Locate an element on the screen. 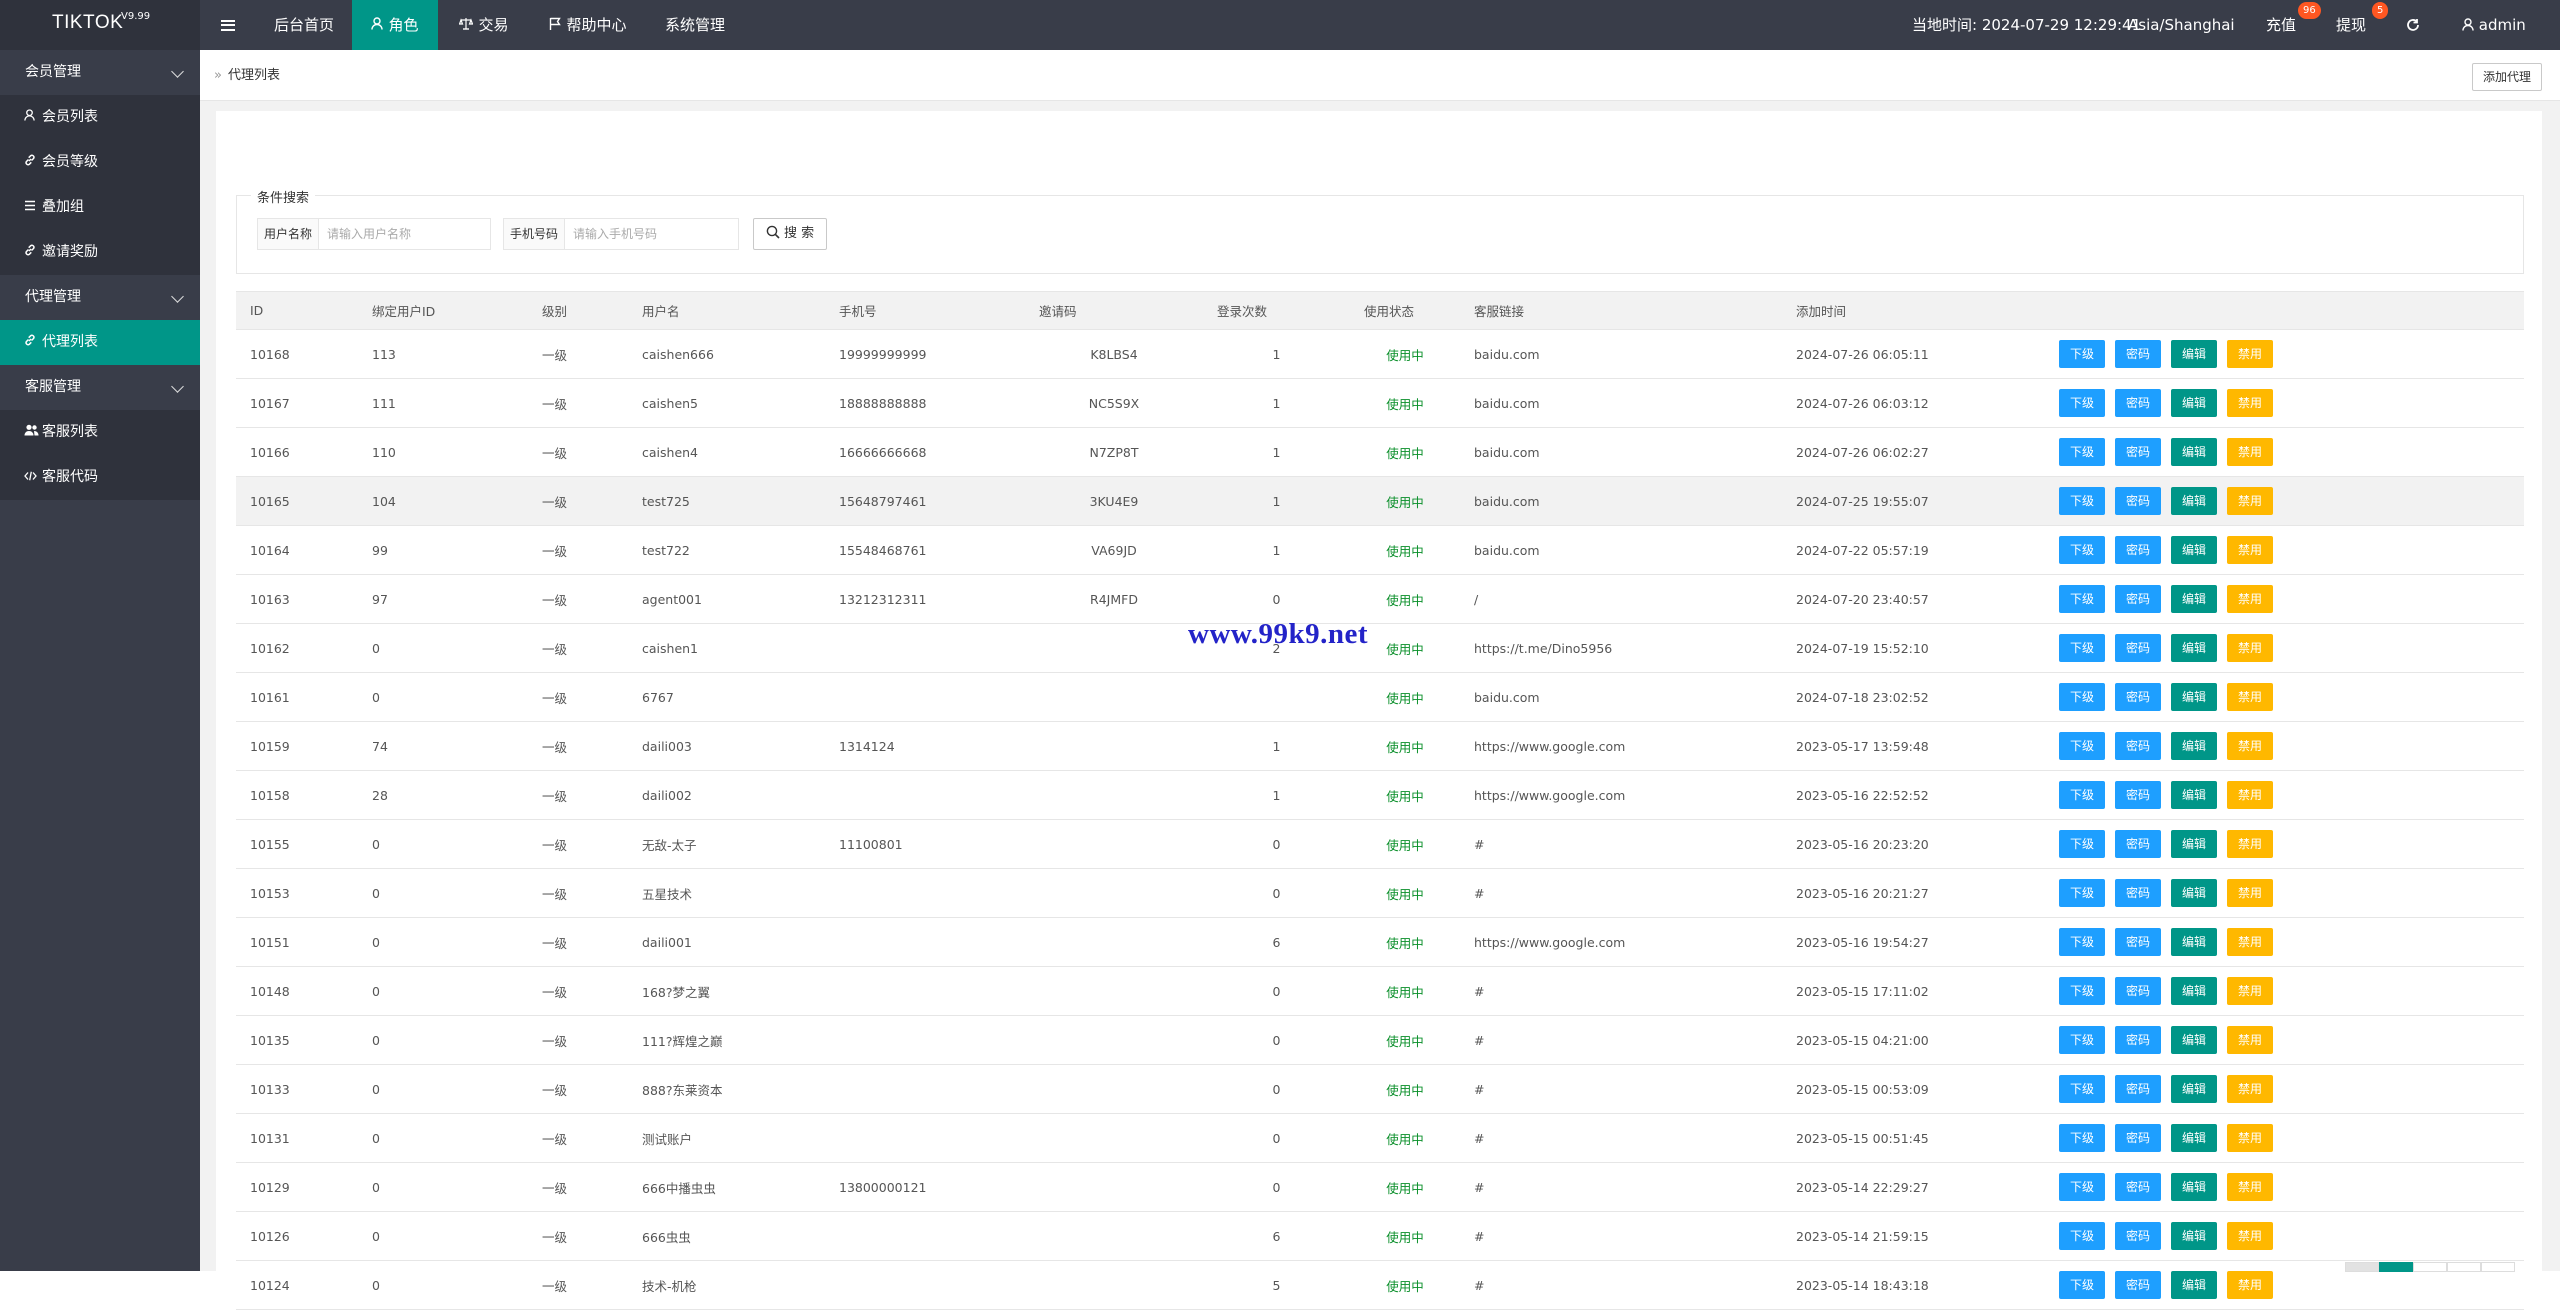 The height and width of the screenshot is (1310, 2560). nav-system: 系统管理 is located at coordinates (695, 25).